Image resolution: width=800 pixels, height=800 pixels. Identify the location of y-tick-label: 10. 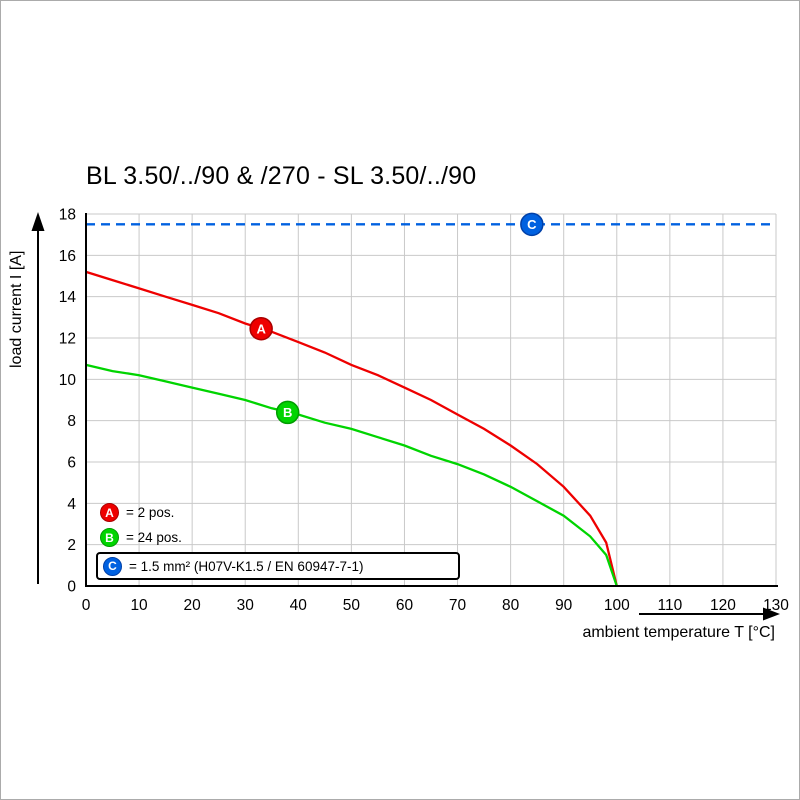
(68, 380).